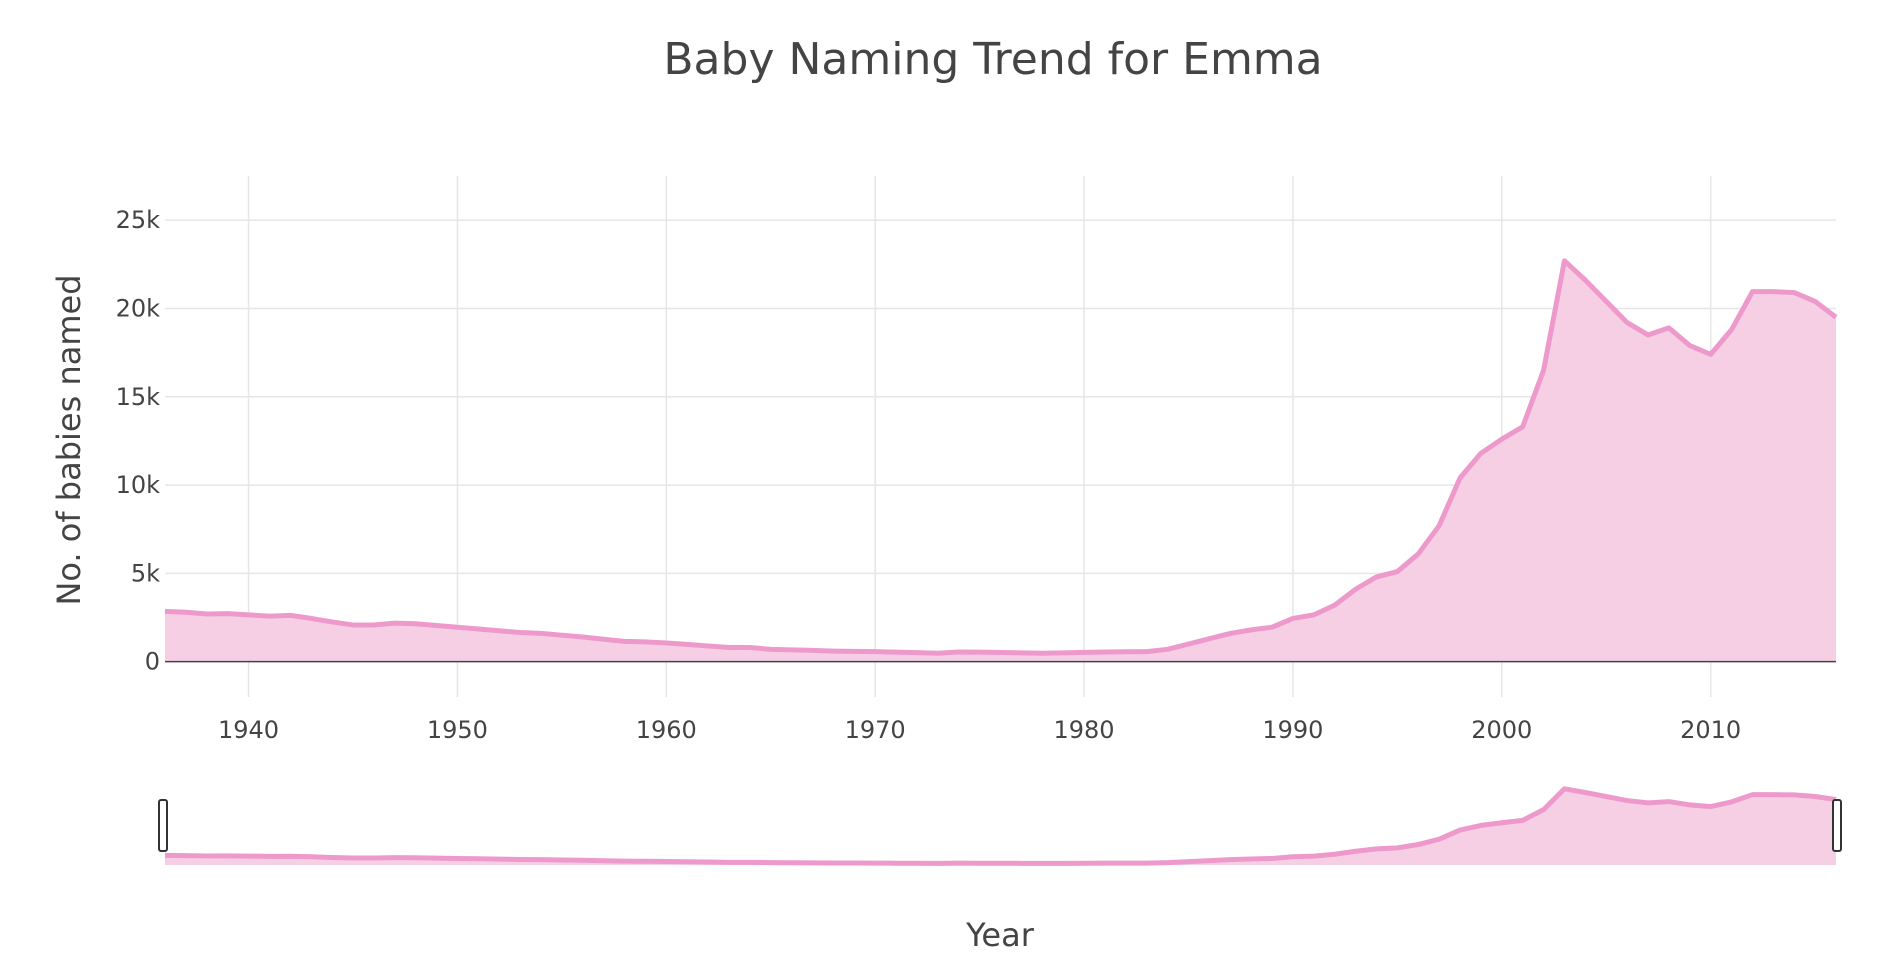 The image size is (1886, 972). I want to click on range-slider-area, so click(1000, 826).